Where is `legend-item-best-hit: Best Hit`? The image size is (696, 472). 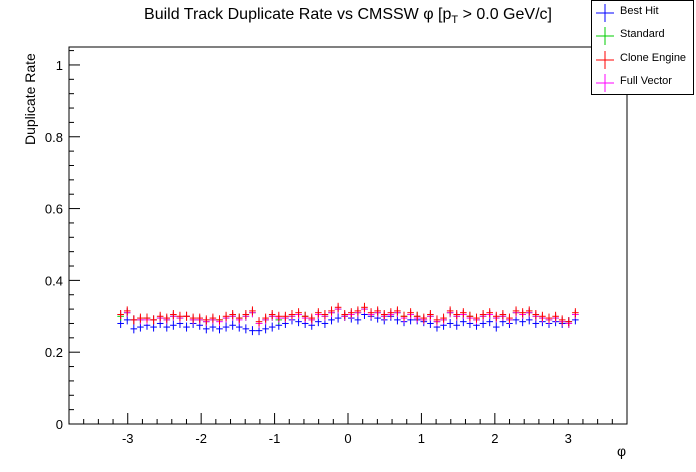 legend-item-best-hit: Best Hit is located at coordinates (643, 12).